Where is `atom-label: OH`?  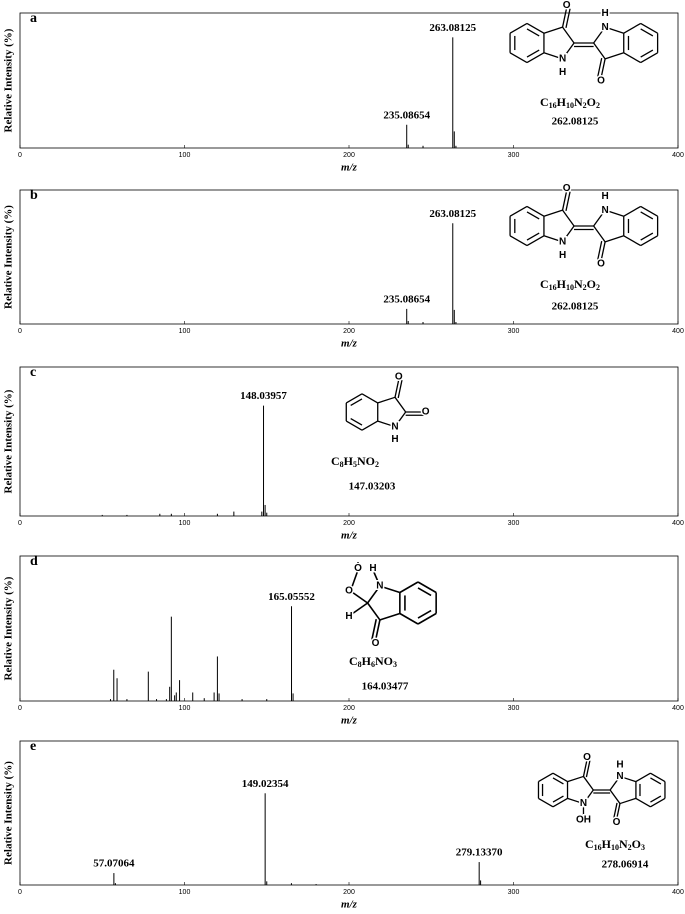 atom-label: OH is located at coordinates (583, 820).